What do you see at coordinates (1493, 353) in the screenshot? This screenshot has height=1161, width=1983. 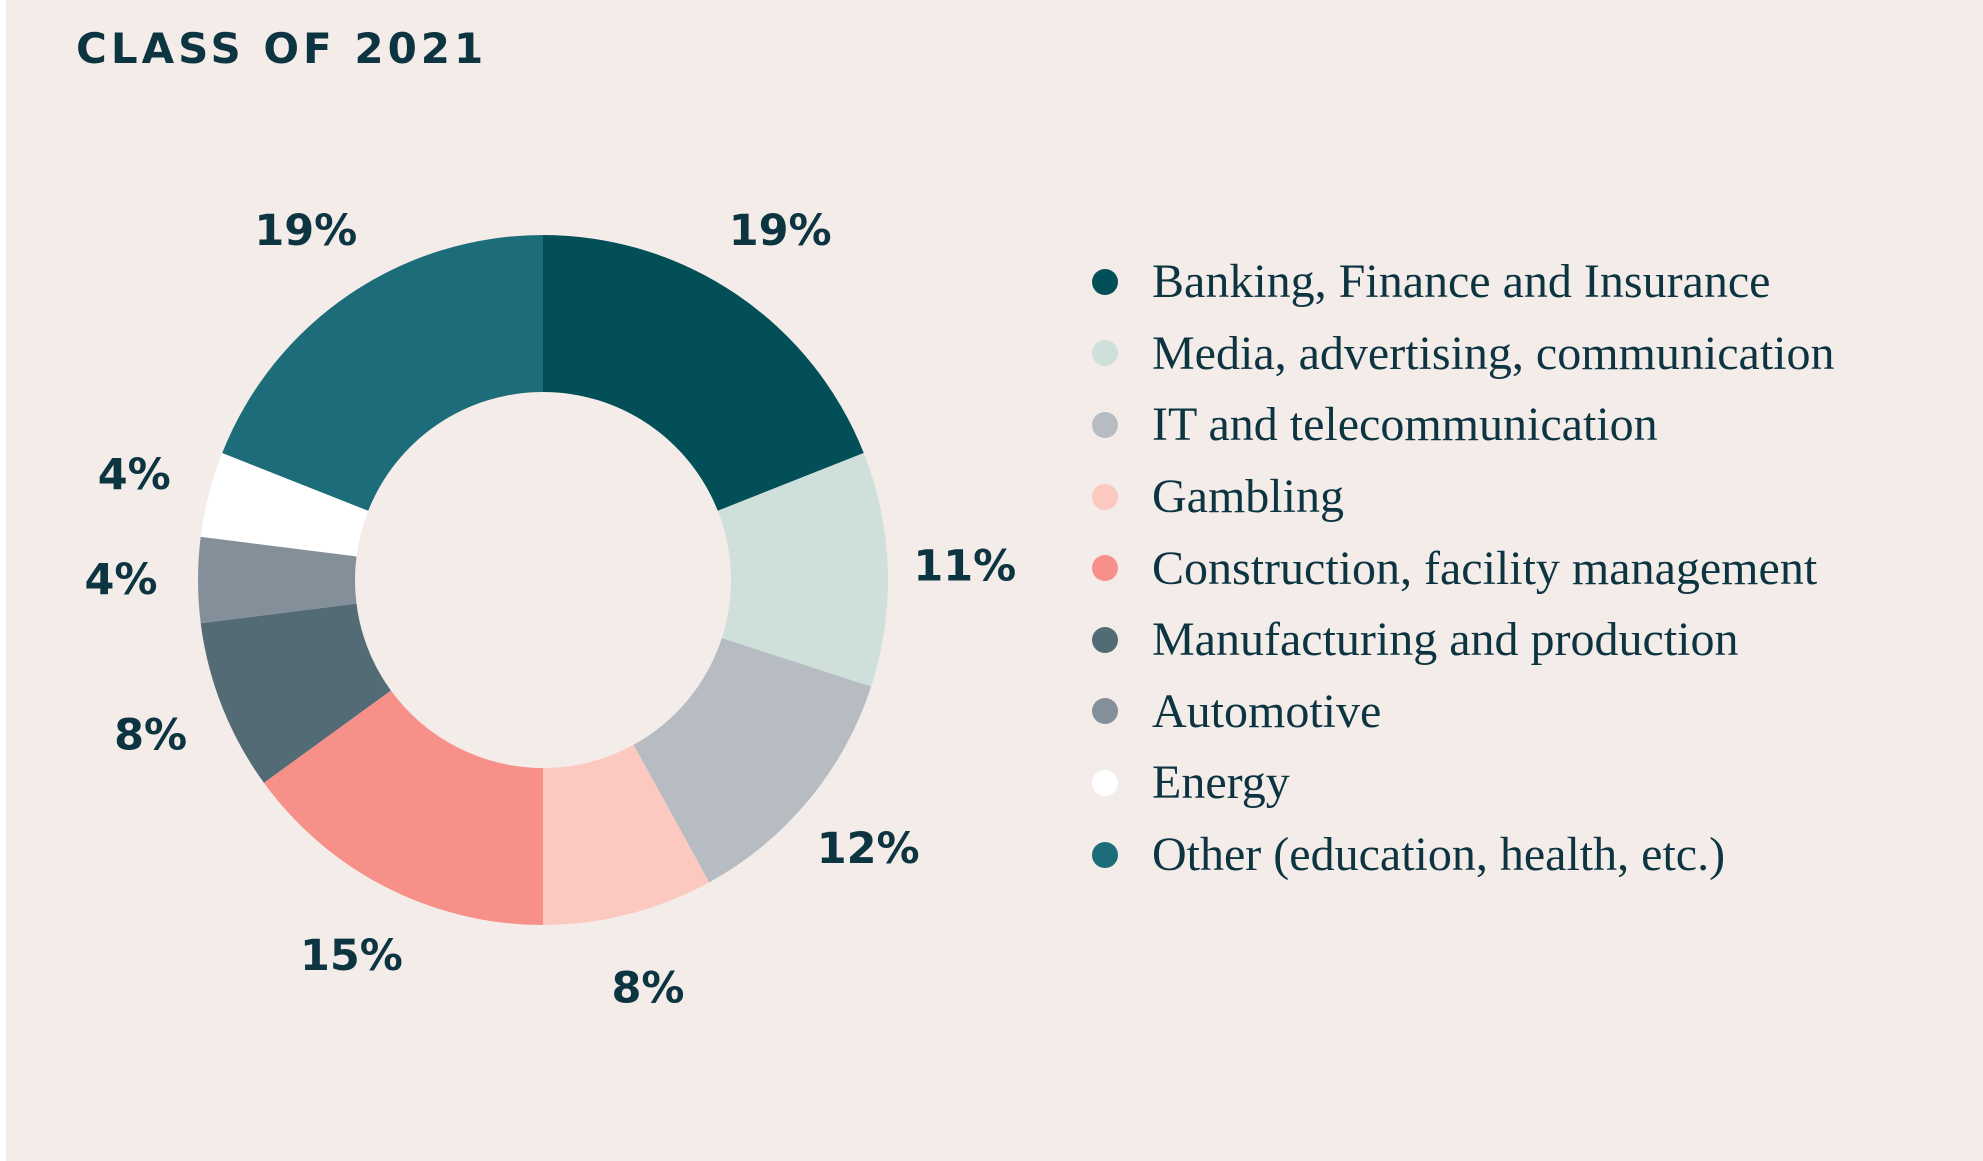 I see `legend-label: Media, advertising, communication` at bounding box center [1493, 353].